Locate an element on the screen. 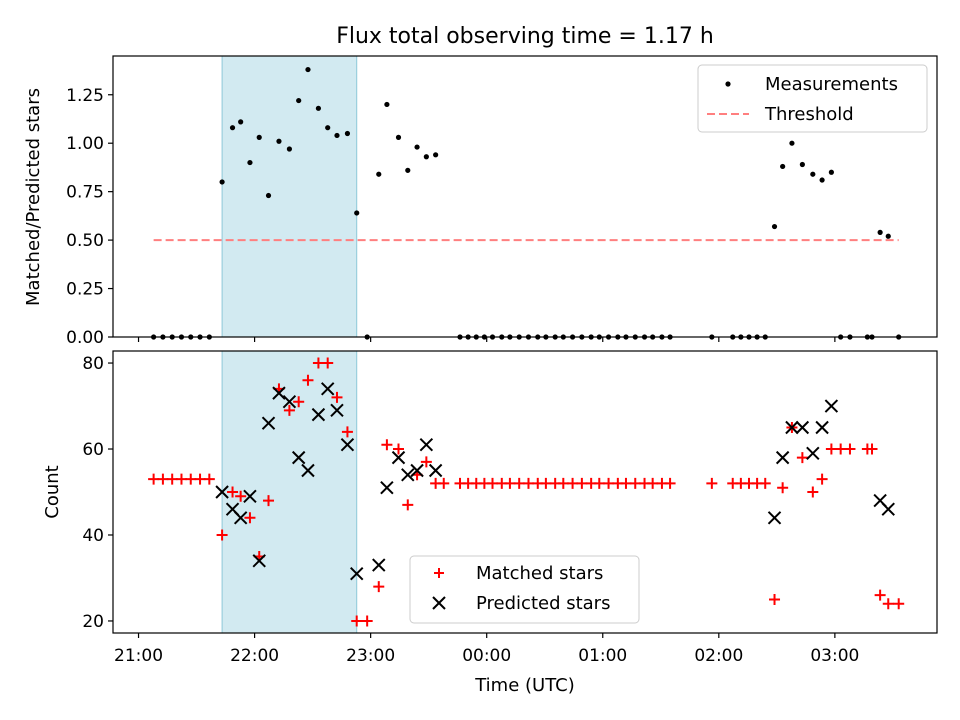 This screenshot has height=720, width=960. y-tick-label: 0.25 is located at coordinates (85, 290).